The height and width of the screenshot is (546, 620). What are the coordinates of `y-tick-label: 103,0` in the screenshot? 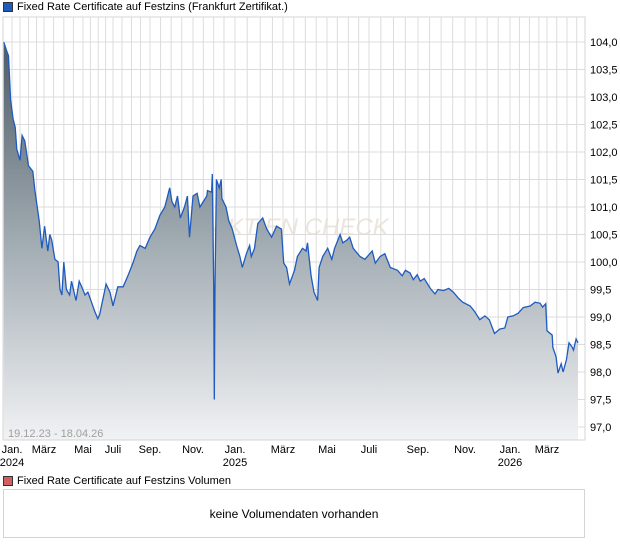 It's located at (604, 98).